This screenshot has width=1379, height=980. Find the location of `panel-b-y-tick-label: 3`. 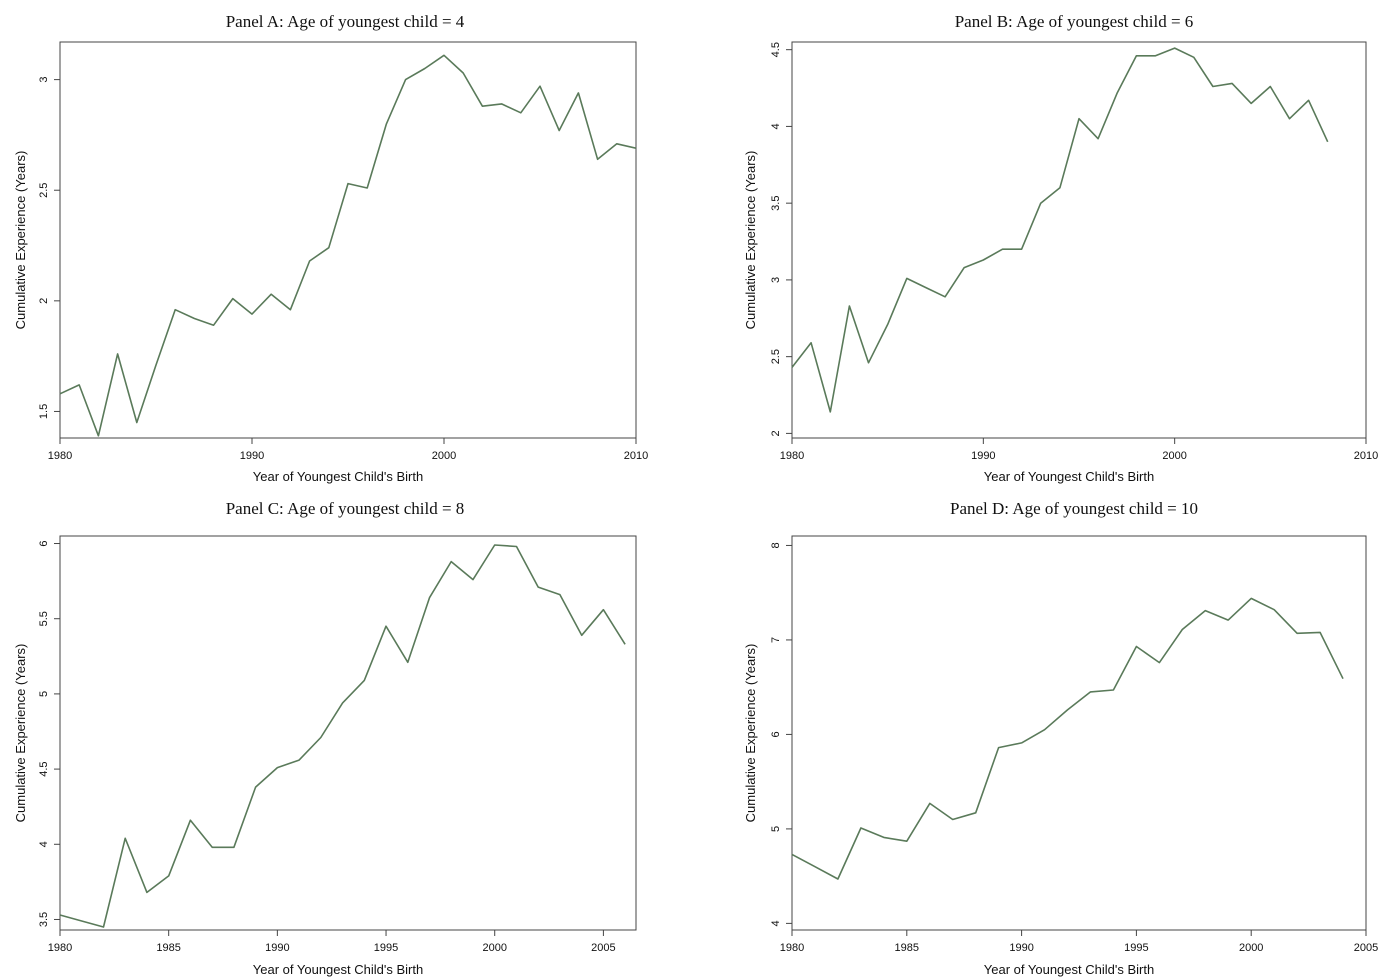

panel-b-y-tick-label: 3 is located at coordinates (776, 280).